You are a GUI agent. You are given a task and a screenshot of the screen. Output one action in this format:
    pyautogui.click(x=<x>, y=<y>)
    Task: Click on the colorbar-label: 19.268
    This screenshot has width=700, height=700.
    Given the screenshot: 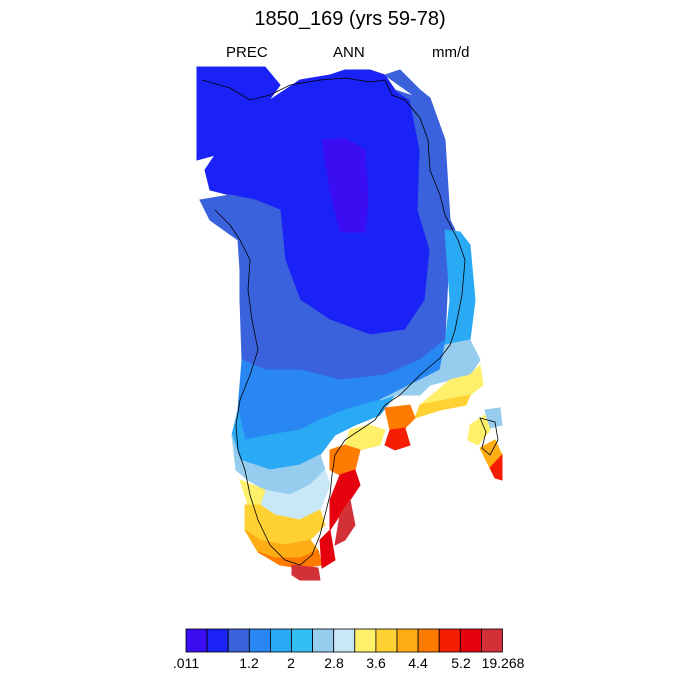 What is the action you would take?
    pyautogui.click(x=503, y=663)
    